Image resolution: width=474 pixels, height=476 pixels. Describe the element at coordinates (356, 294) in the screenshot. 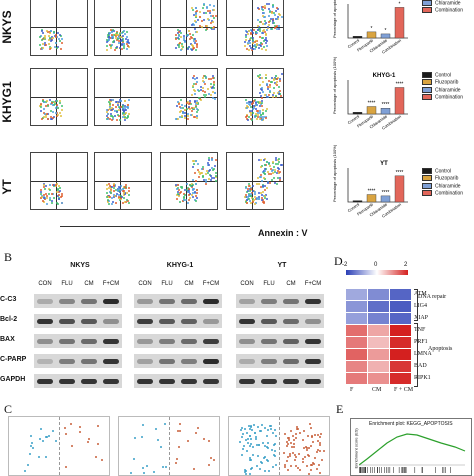

I see `heatmap-cell` at that location.